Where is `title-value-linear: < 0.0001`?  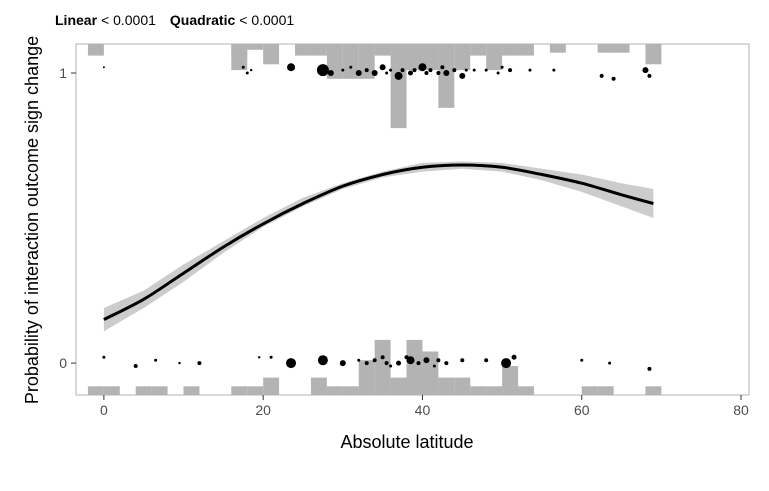 title-value-linear: < 0.0001 is located at coordinates (128, 20).